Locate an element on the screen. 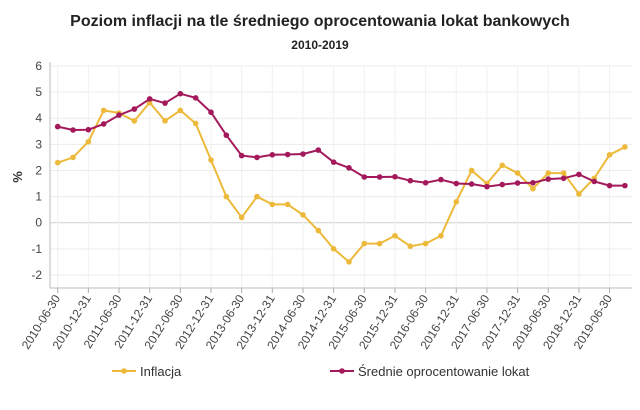 The width and height of the screenshot is (640, 410). y-tick-label: 5 is located at coordinates (38, 92).